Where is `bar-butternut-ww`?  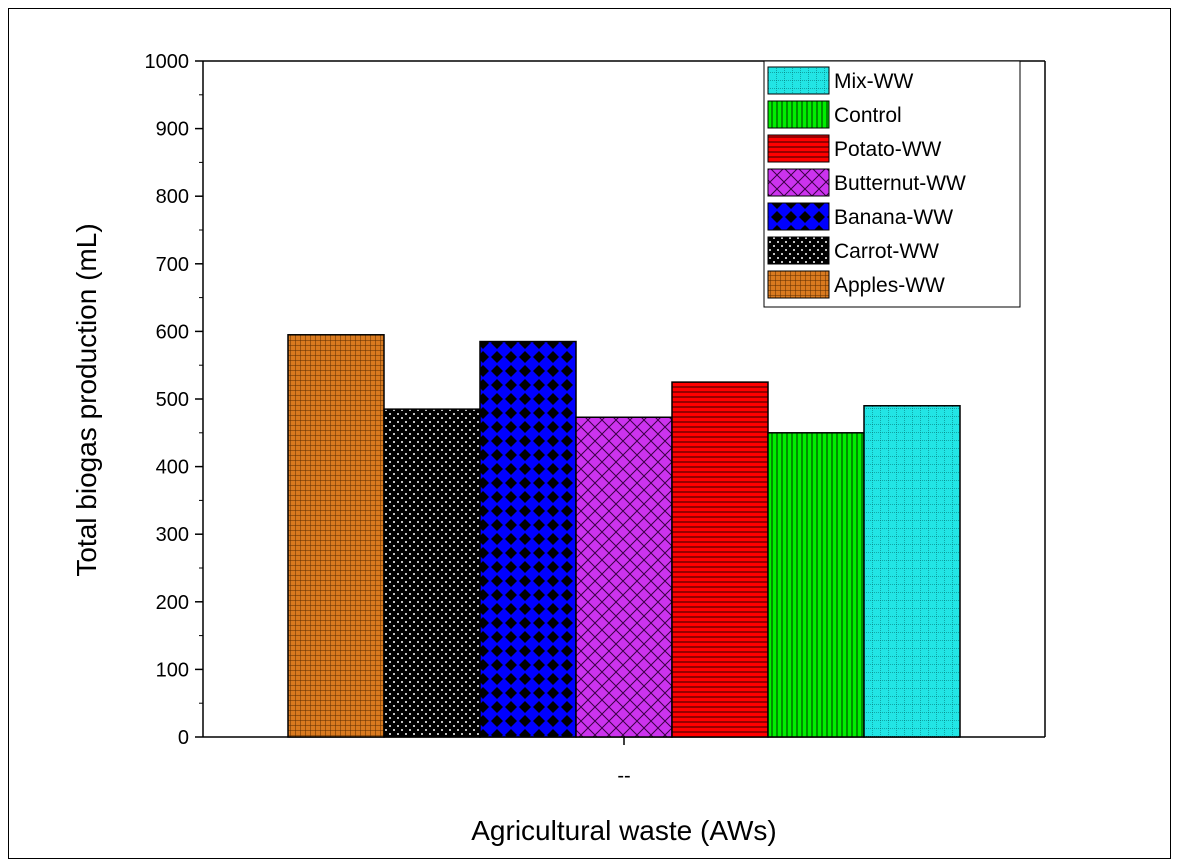
bar-butternut-ww is located at coordinates (624, 577).